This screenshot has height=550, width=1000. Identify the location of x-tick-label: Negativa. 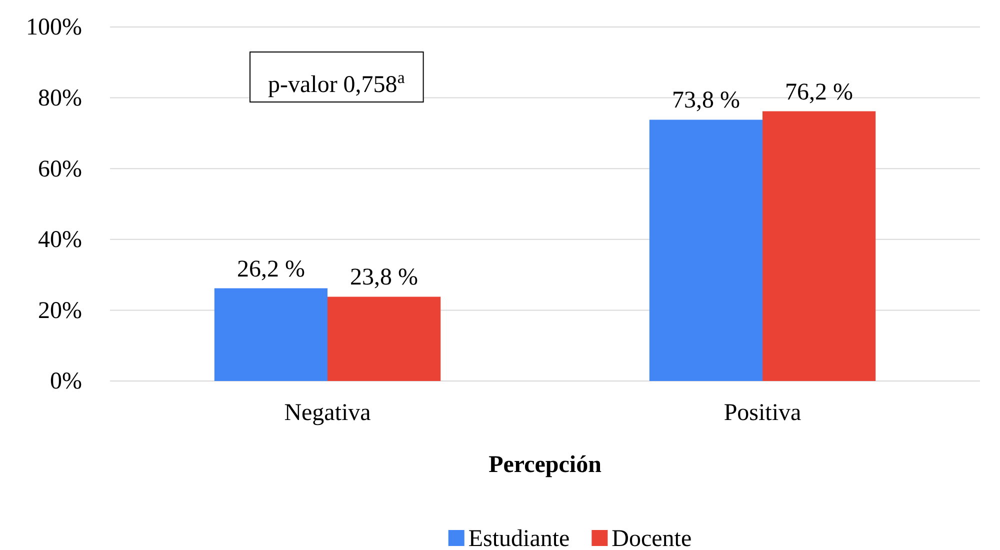
(328, 413).